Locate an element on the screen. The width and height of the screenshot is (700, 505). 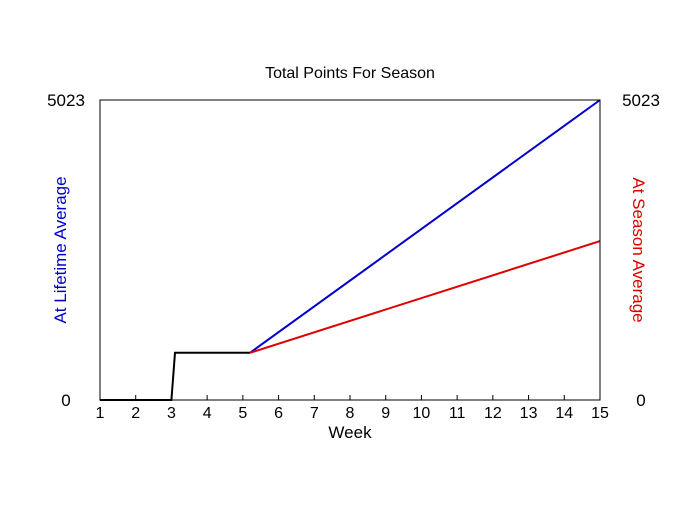
x-tick-label: 15 is located at coordinates (600, 413).